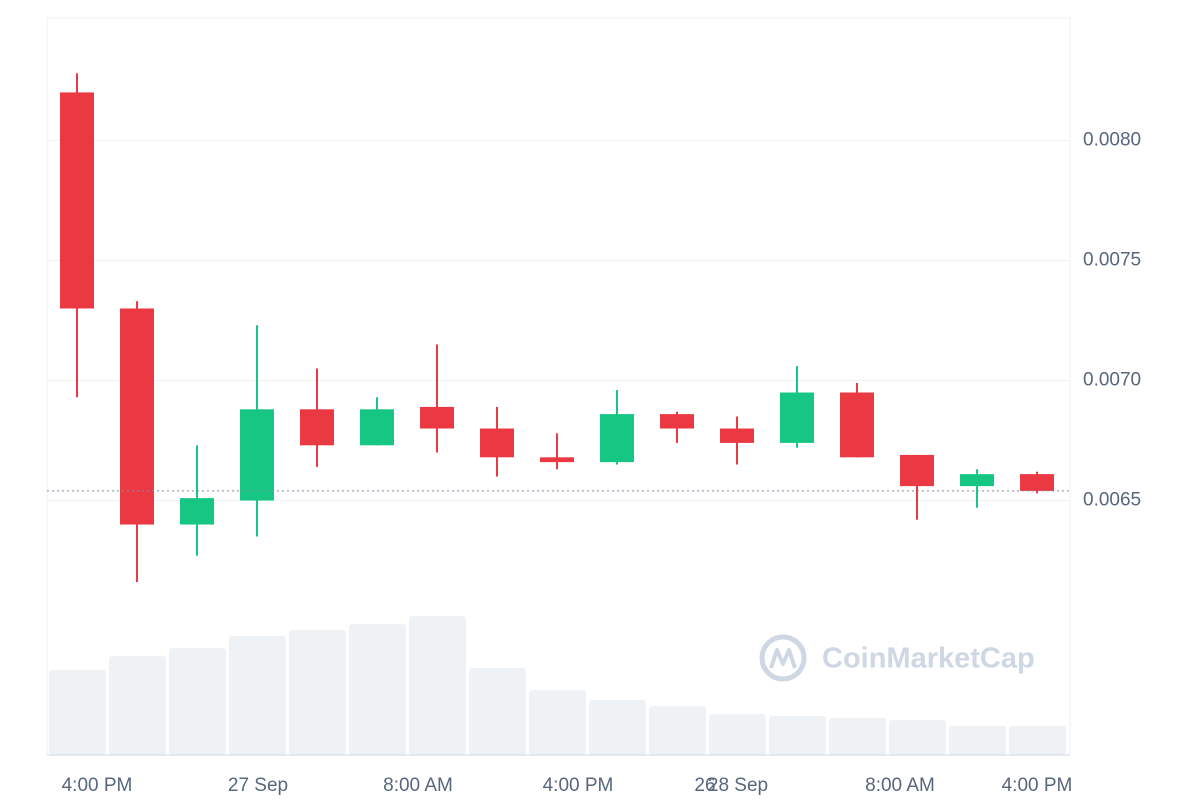 Image resolution: width=1200 pixels, height=800 pixels. Describe the element at coordinates (1112, 500) in the screenshot. I see `y-tick-label: 0.0065` at that location.